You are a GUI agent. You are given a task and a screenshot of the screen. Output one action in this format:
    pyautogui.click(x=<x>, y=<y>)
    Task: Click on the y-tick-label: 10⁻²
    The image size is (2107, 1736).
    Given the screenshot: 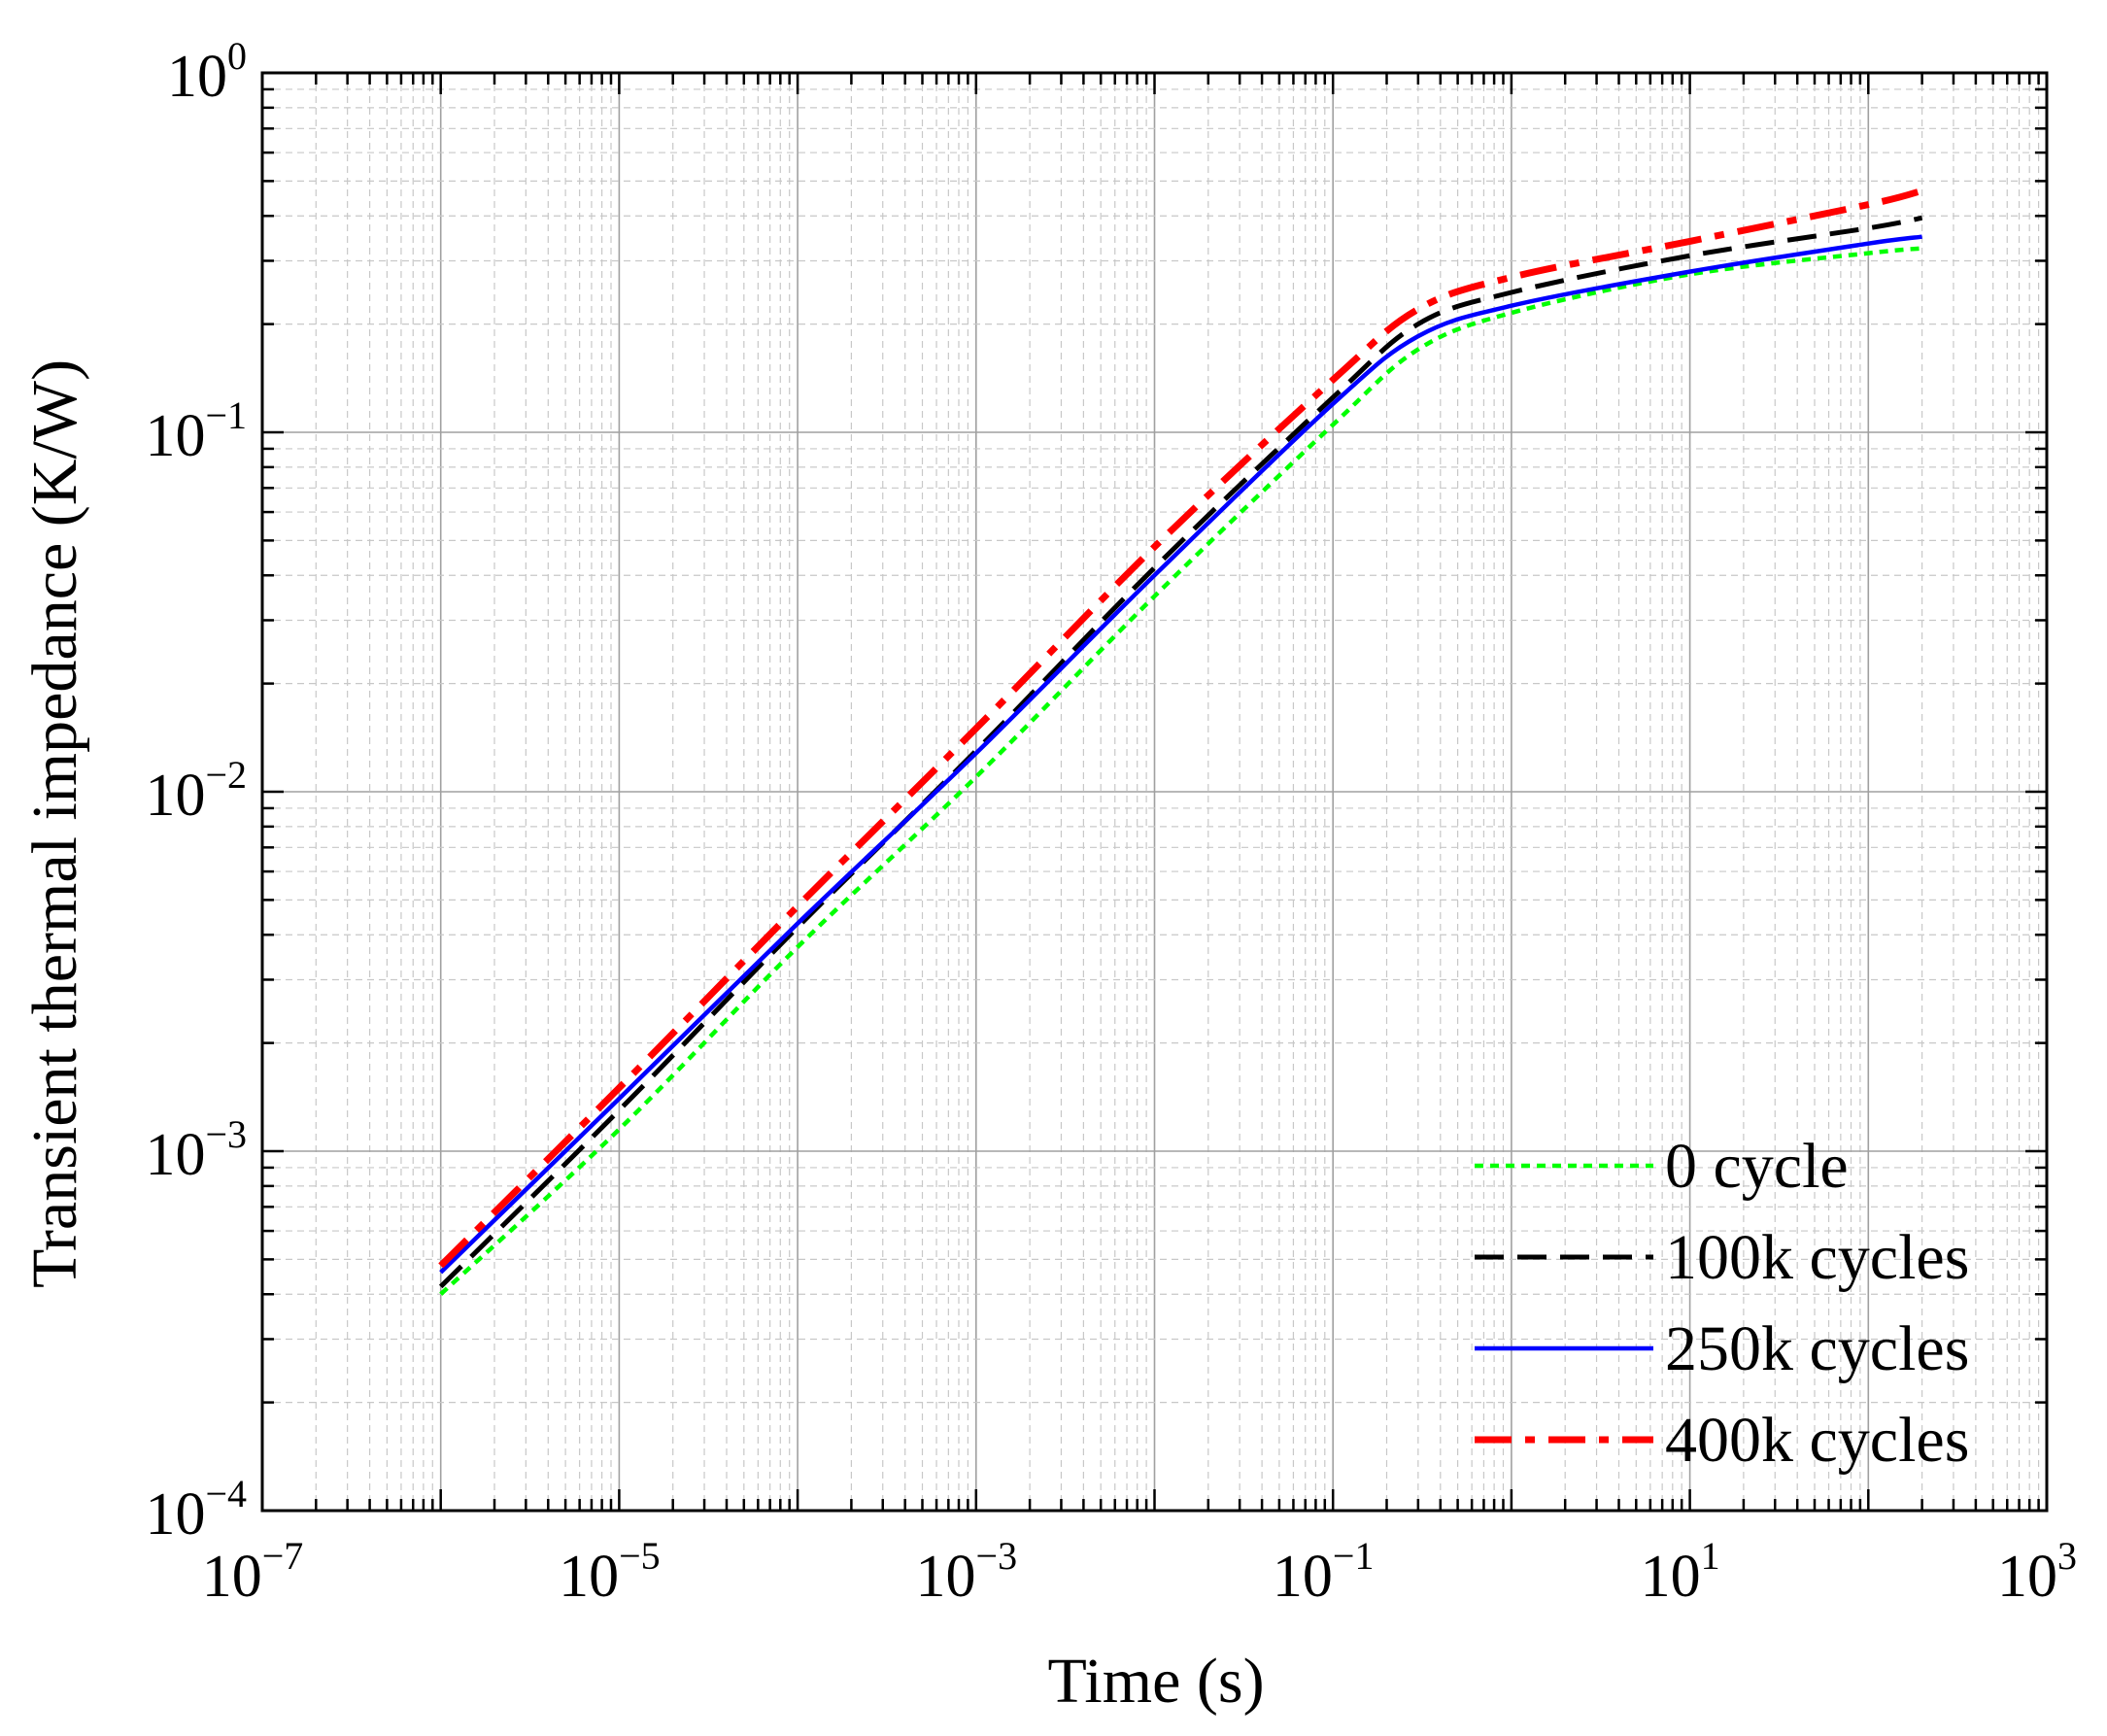 What is the action you would take?
    pyautogui.click(x=196, y=791)
    